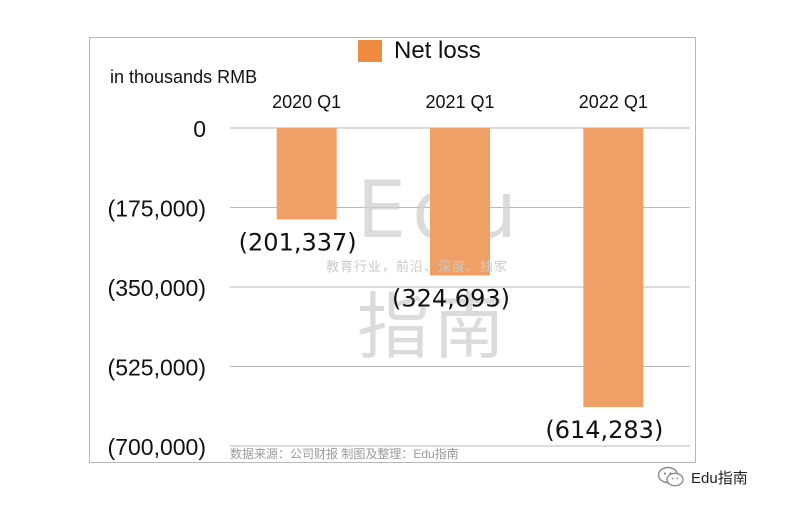  What do you see at coordinates (184, 77) in the screenshot?
I see `y-axis-unit-label: in thousands RMB` at bounding box center [184, 77].